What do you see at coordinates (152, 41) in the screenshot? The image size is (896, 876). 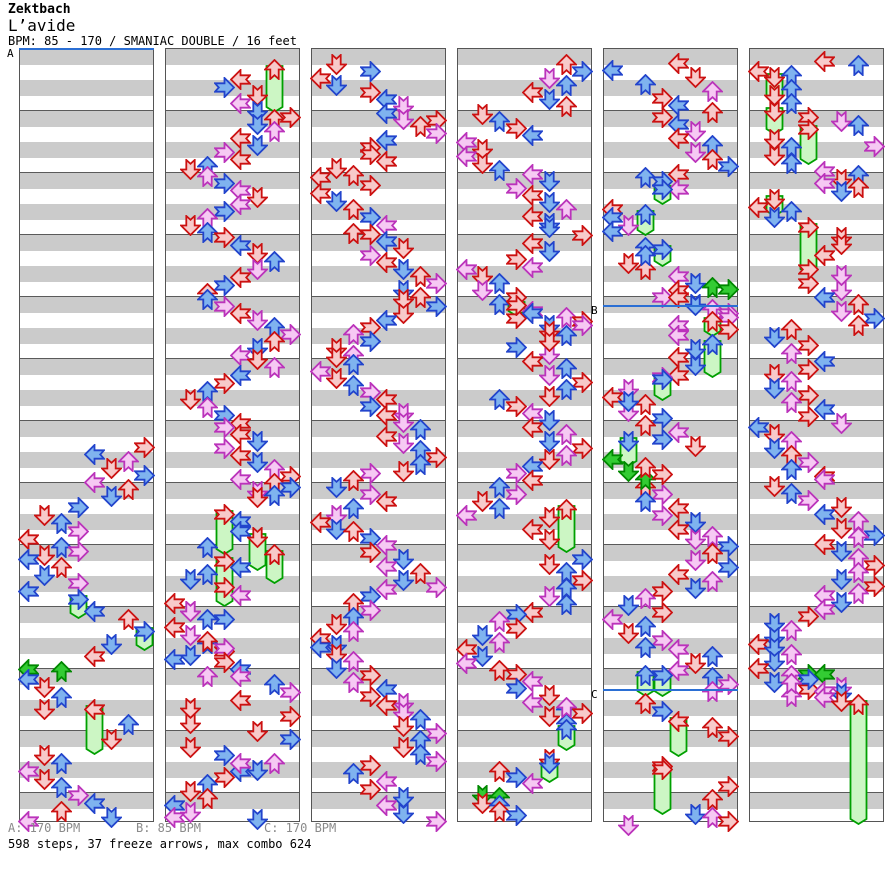 I see `bpm-difficulty-info: BPM: 85 - 170 / SMANIAC DOUBLE / 16 feet` at bounding box center [152, 41].